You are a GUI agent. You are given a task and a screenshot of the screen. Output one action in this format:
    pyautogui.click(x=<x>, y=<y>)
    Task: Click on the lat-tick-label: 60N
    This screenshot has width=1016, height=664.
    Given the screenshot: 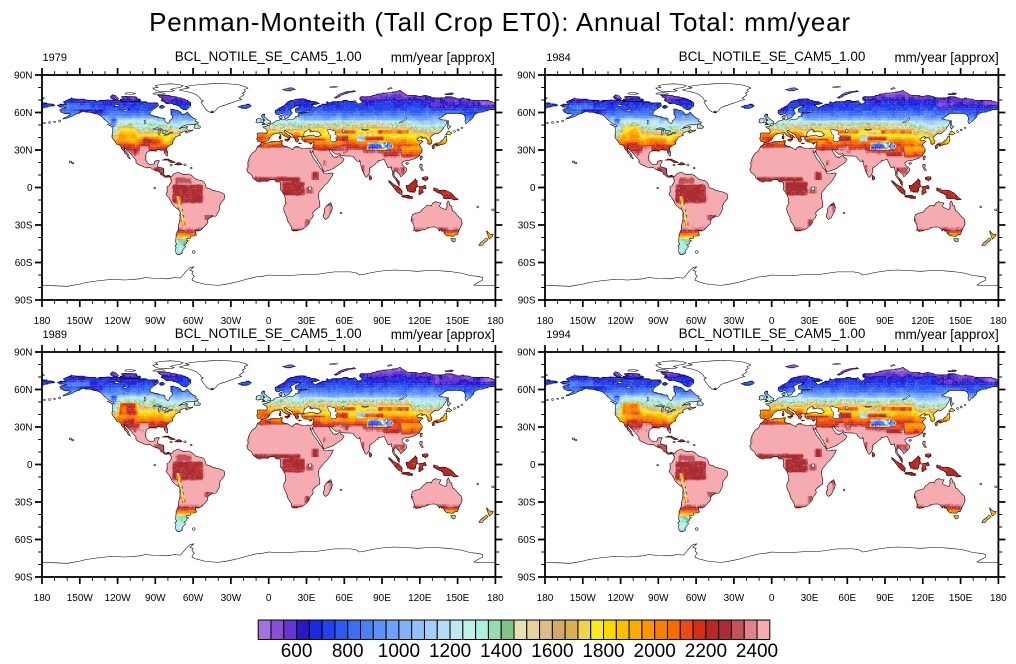 What is the action you would take?
    pyautogui.click(x=23, y=113)
    